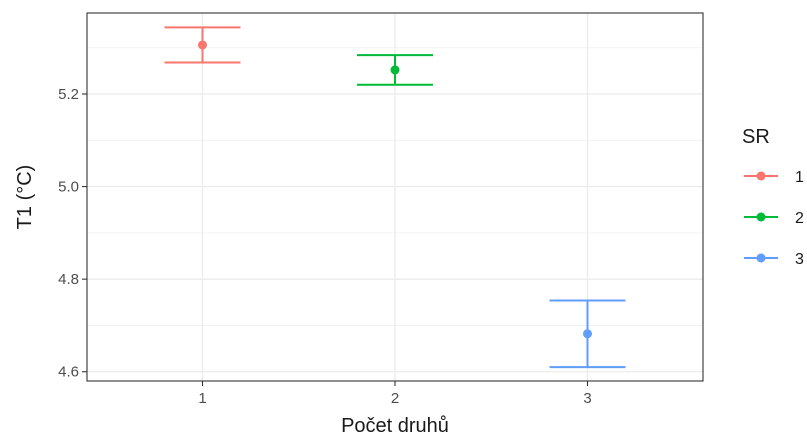 This screenshot has height=438, width=807. What do you see at coordinates (25, 197) in the screenshot?
I see `y-axis-title: T1 (°C)` at bounding box center [25, 197].